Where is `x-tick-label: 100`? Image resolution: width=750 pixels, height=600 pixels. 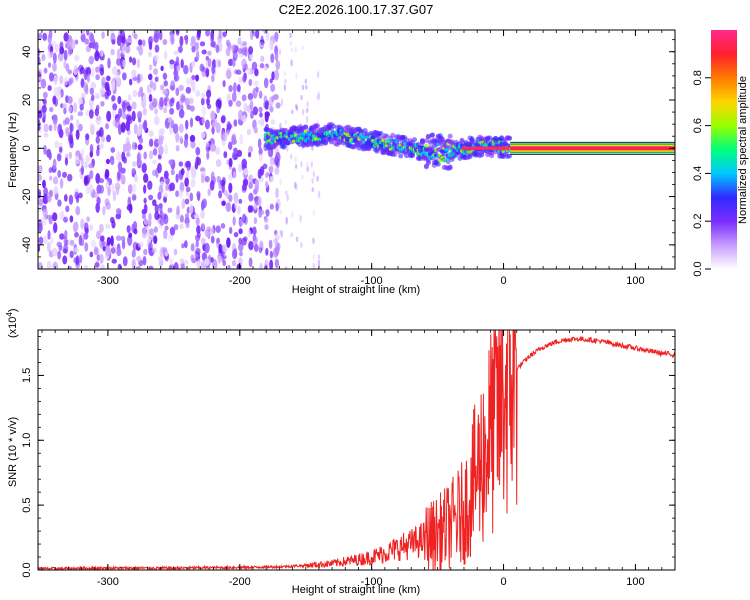 x-tick-label: 100 is located at coordinates (635, 281).